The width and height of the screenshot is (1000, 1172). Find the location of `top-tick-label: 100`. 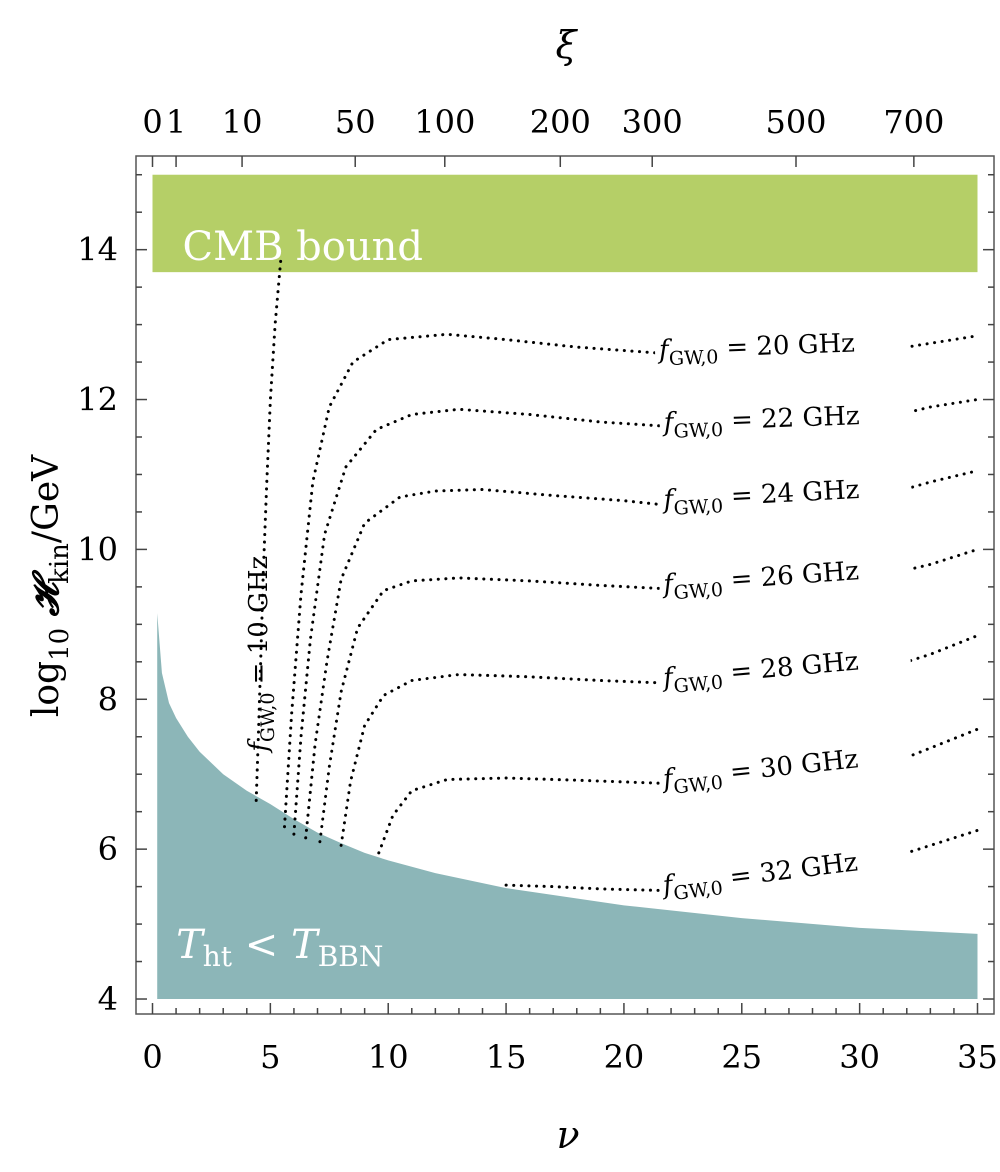

top-tick-label: 100 is located at coordinates (444, 122).